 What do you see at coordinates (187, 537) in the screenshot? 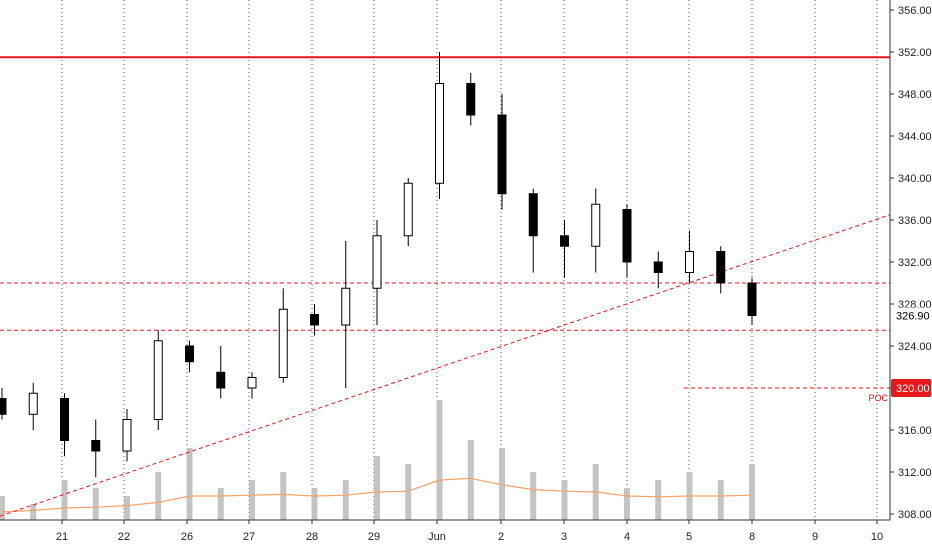
I see `x-tick-label: 26` at bounding box center [187, 537].